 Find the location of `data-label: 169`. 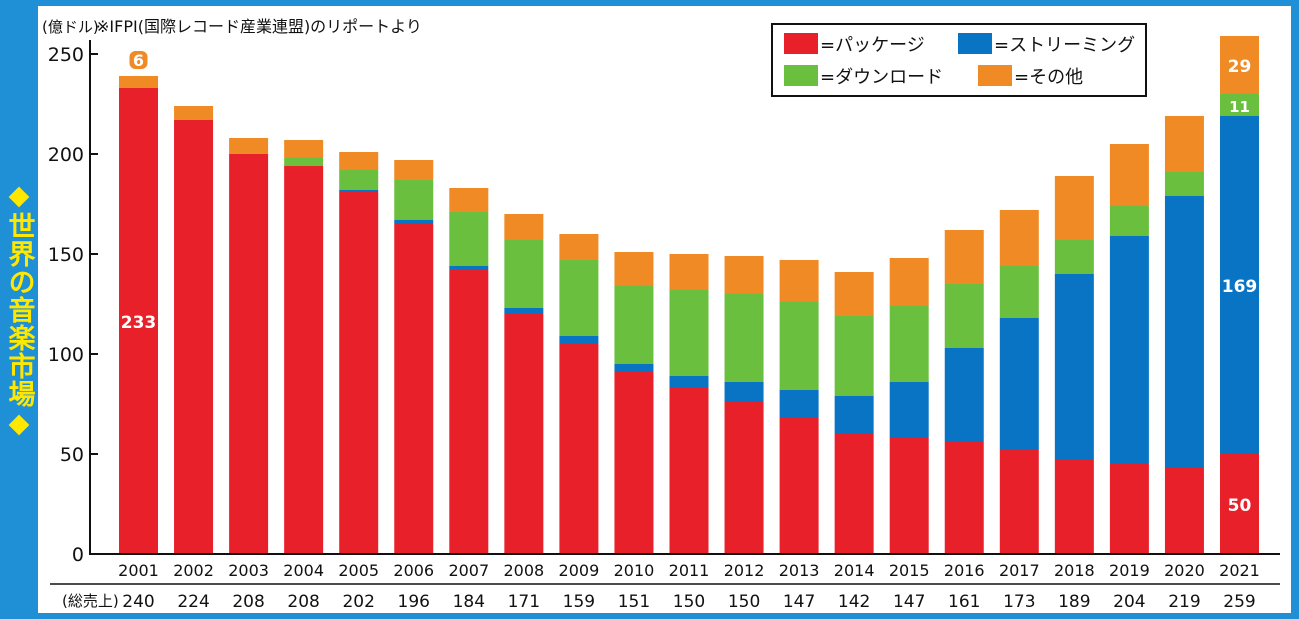

data-label: 169 is located at coordinates (1240, 287).